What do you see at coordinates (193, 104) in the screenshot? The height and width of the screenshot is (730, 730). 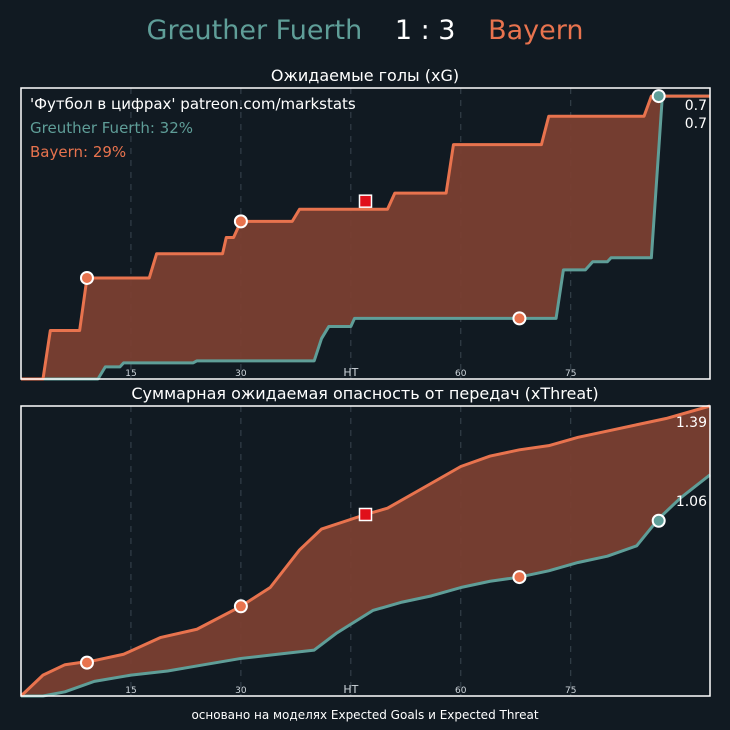 I see `legend-source: 'Футбол в цифрах' patreon.com/markstats` at bounding box center [193, 104].